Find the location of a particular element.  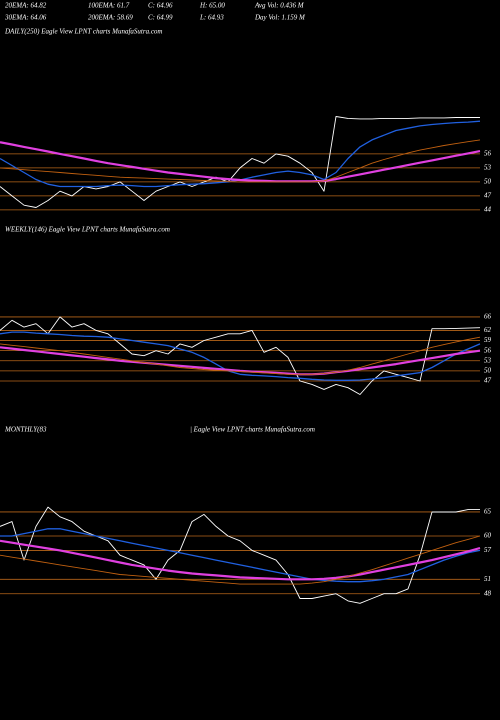

panel-subtitle: | Eagle View LPNT charts MunafaSutra.com is located at coordinates (252, 430).